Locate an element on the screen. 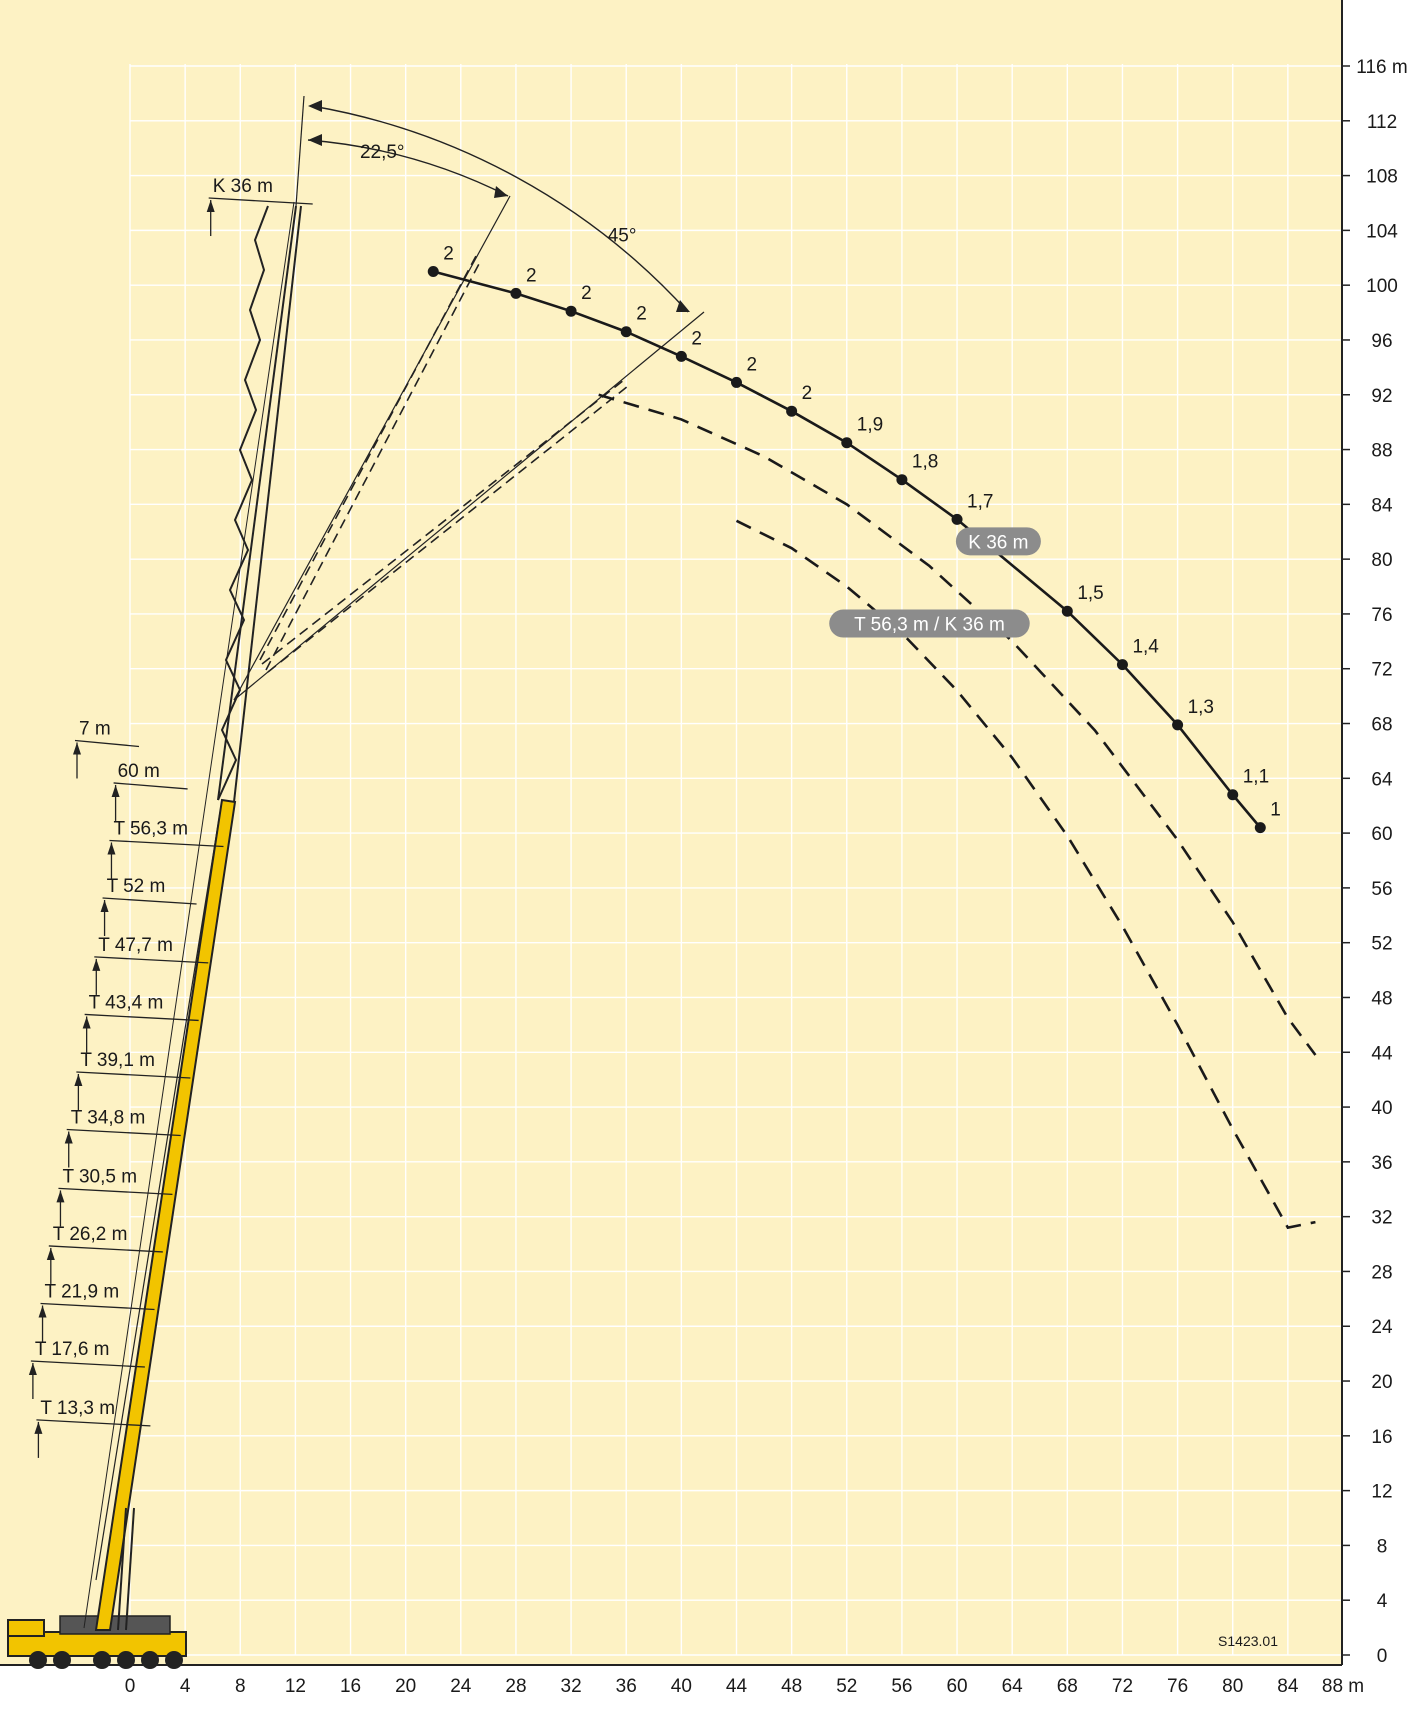 This screenshot has height=1709, width=1424. angle-label: 45° is located at coordinates (622, 235).